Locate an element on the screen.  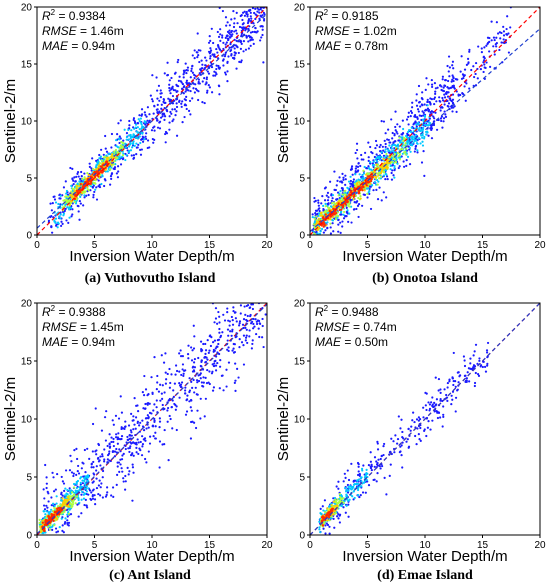
stat-annotation: R2 = 0.9388 is located at coordinates (74, 311).